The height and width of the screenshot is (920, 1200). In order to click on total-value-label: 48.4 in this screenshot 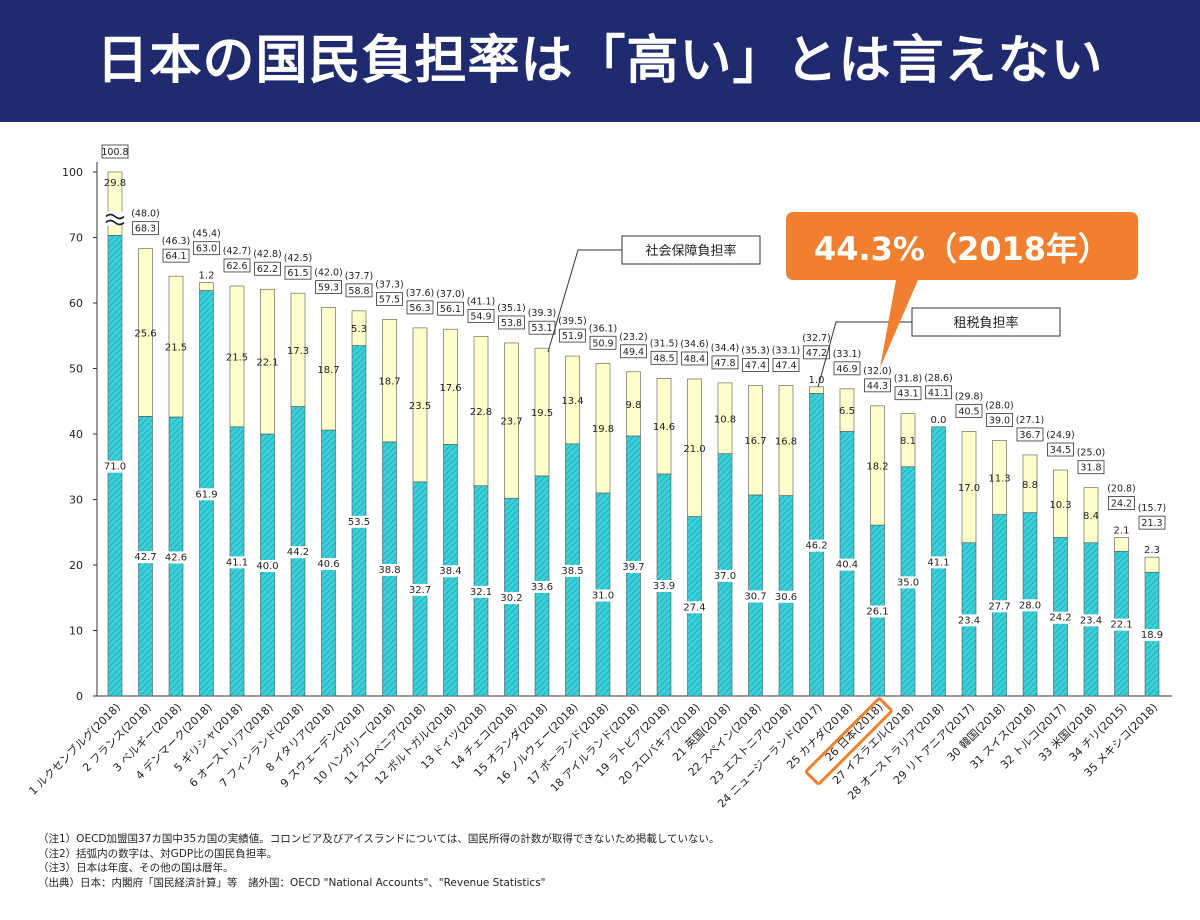, I will do `click(694, 359)`.